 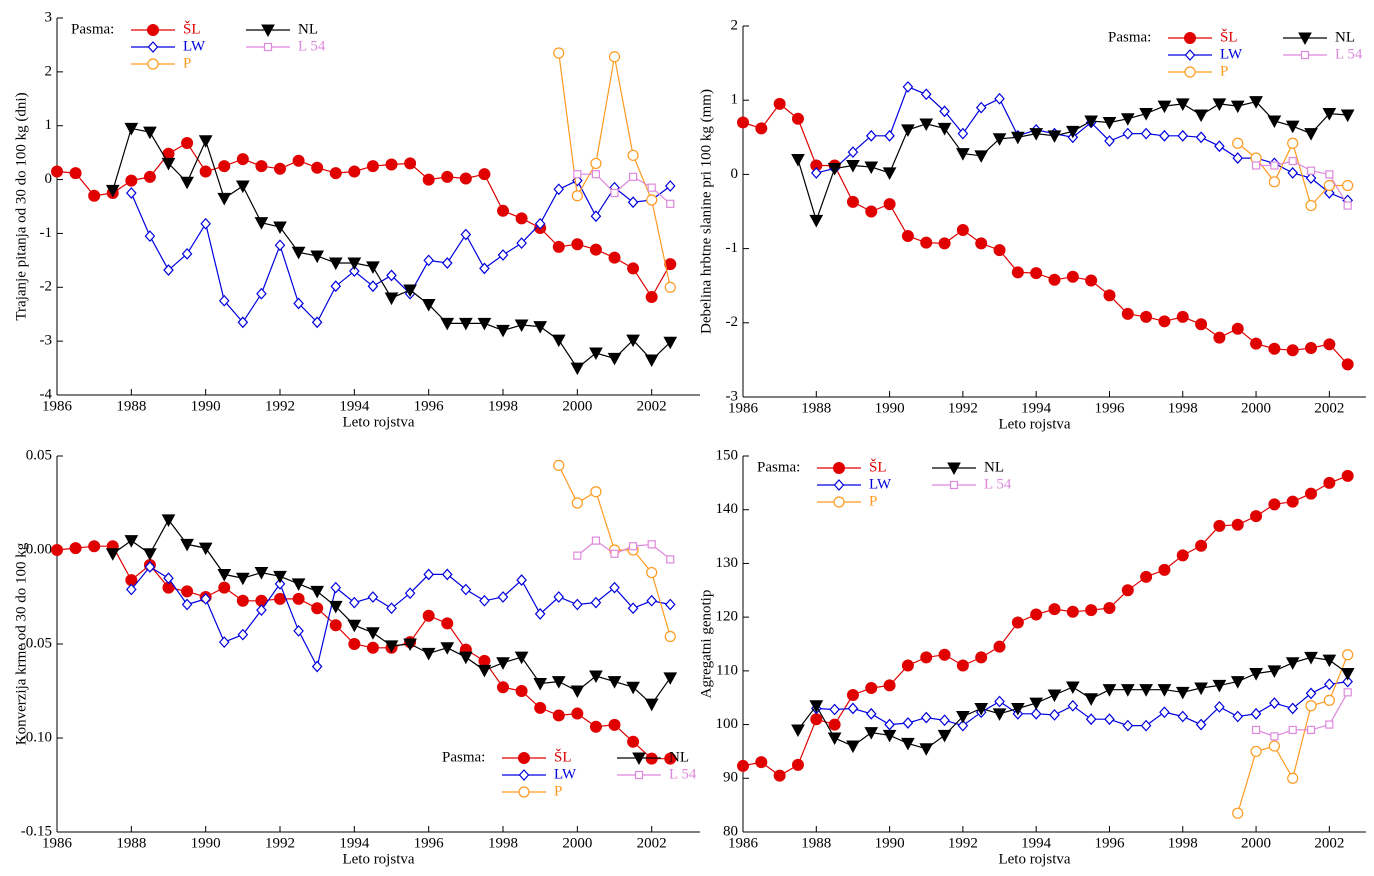 I want to click on y-tick-label: 0, so click(x=49, y=179).